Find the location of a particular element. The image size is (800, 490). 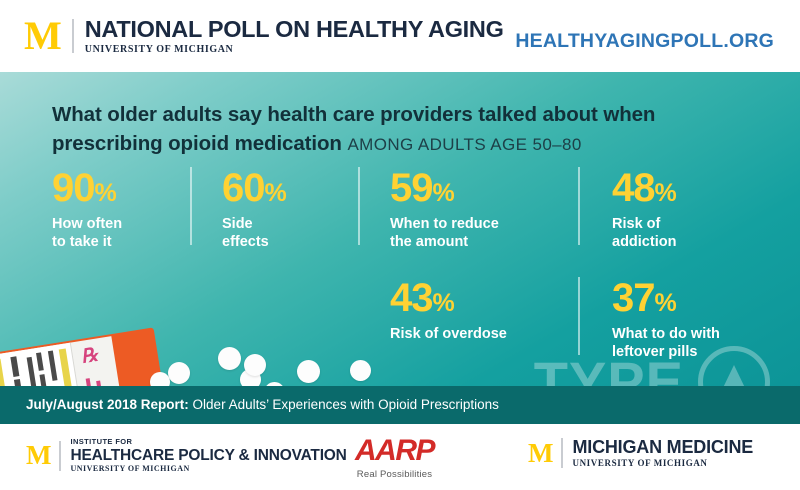

hpi-line-top: INSTITUTE FOR is located at coordinates (101, 441).